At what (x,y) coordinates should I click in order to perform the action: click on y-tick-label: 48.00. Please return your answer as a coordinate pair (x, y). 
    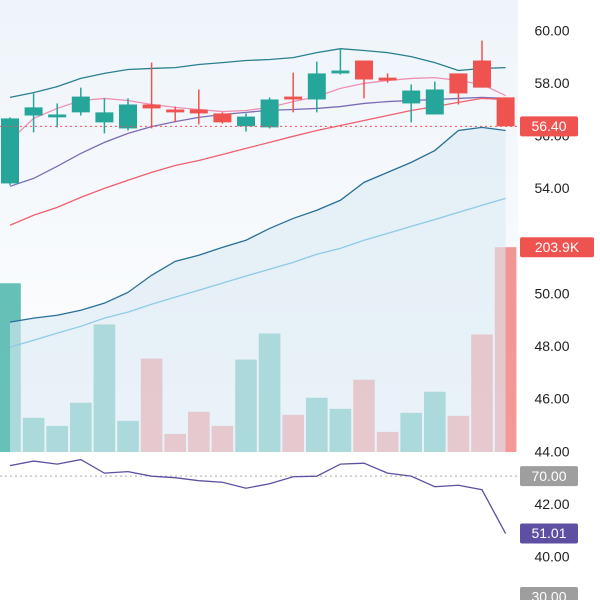
    Looking at the image, I should click on (551, 346).